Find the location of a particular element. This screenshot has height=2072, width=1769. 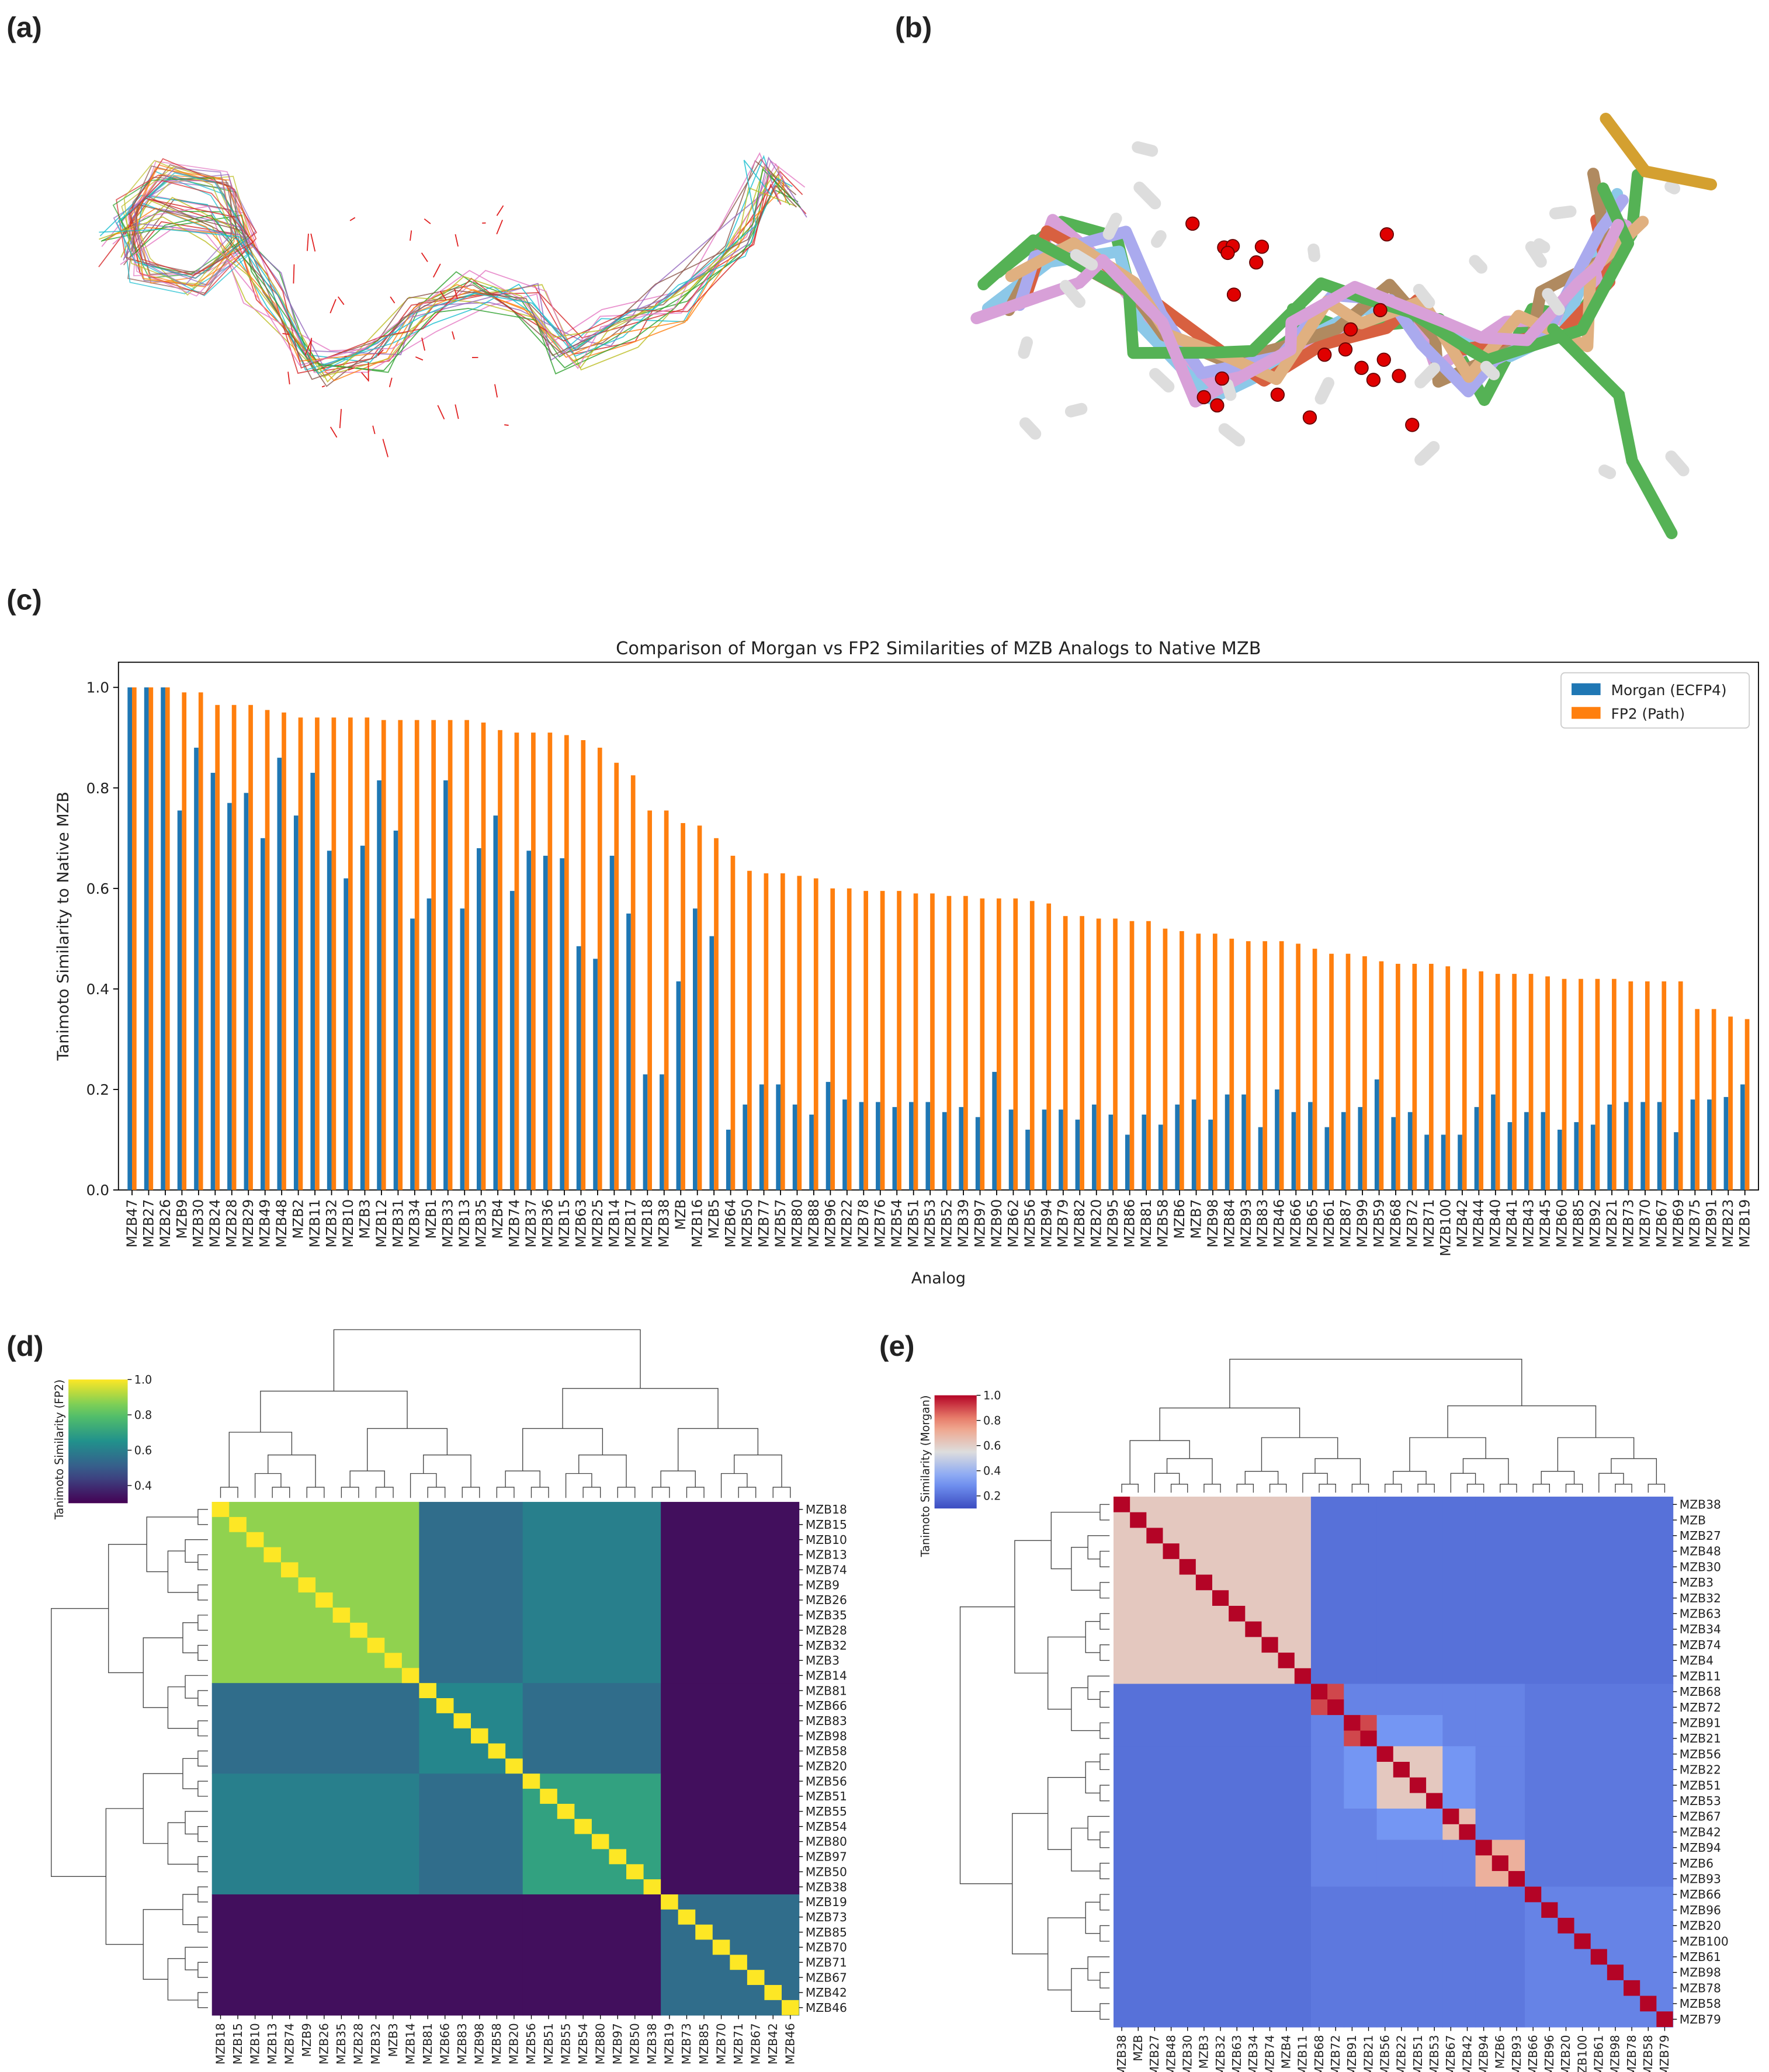

col-label: MZB63 is located at coordinates (1237, 2053).